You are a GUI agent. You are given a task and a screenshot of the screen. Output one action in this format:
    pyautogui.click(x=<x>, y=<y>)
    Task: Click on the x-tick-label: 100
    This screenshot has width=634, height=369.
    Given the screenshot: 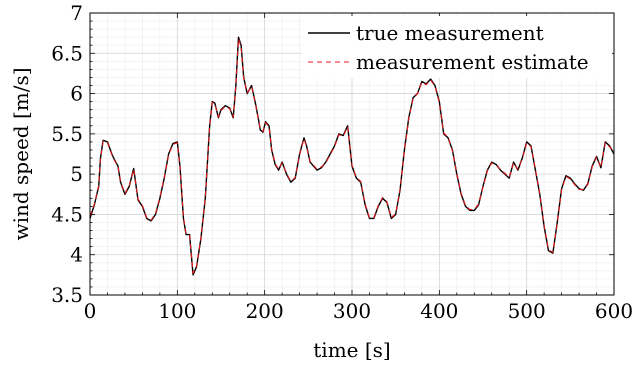 What is the action you would take?
    pyautogui.click(x=177, y=311)
    